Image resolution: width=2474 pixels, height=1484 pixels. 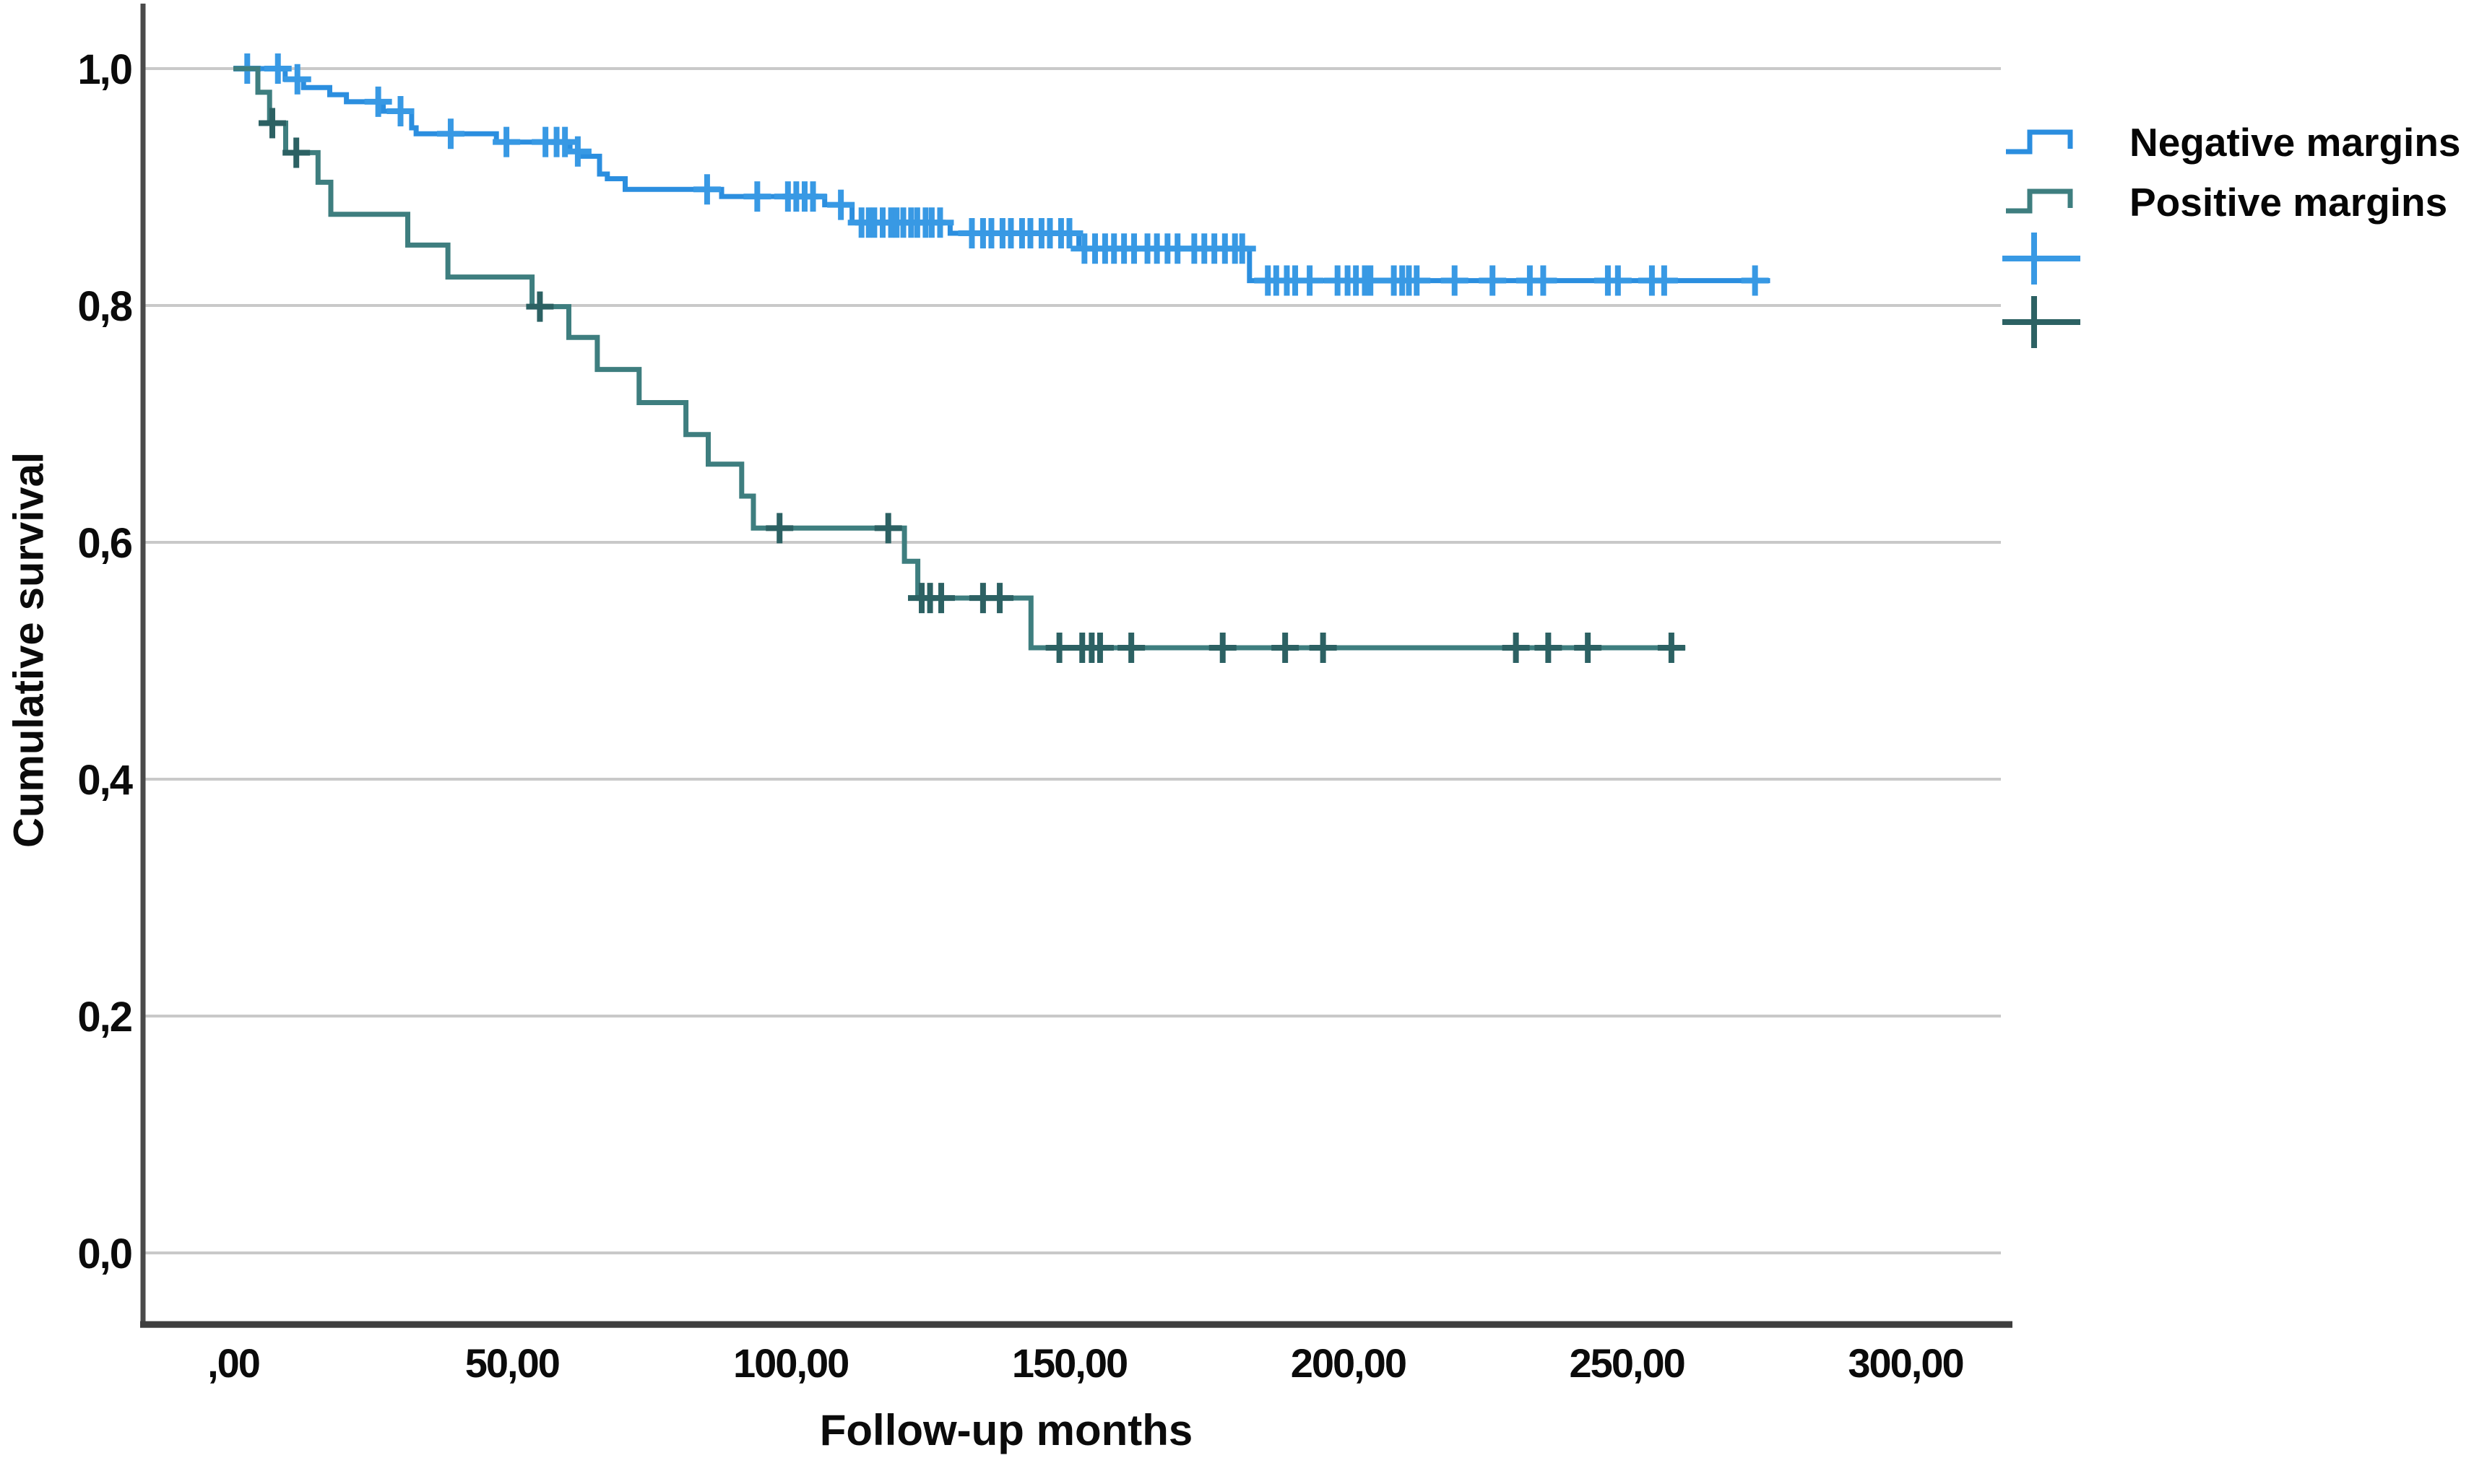 What do you see at coordinates (1069, 1363) in the screenshot?
I see `x-tick-label: 150,00` at bounding box center [1069, 1363].